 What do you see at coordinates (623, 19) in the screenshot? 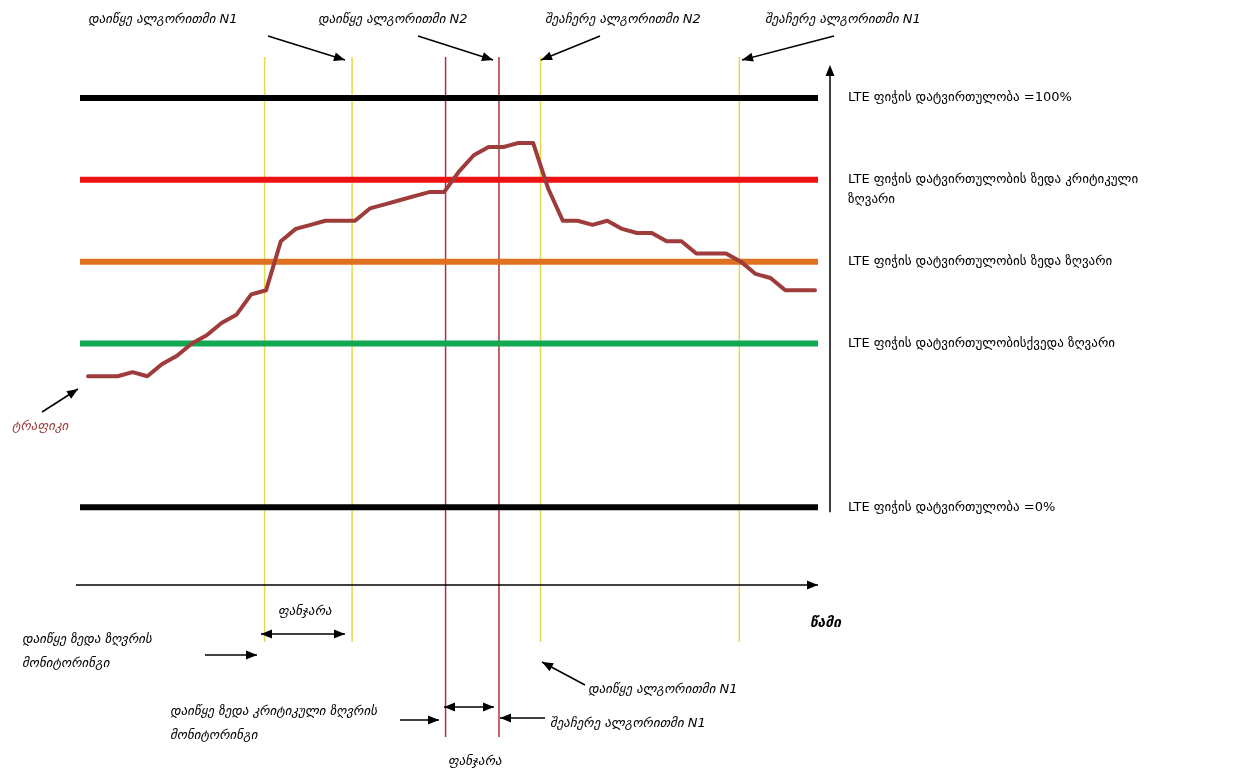
I see `text: შეაჩერე ალგორითმი N2` at bounding box center [623, 19].